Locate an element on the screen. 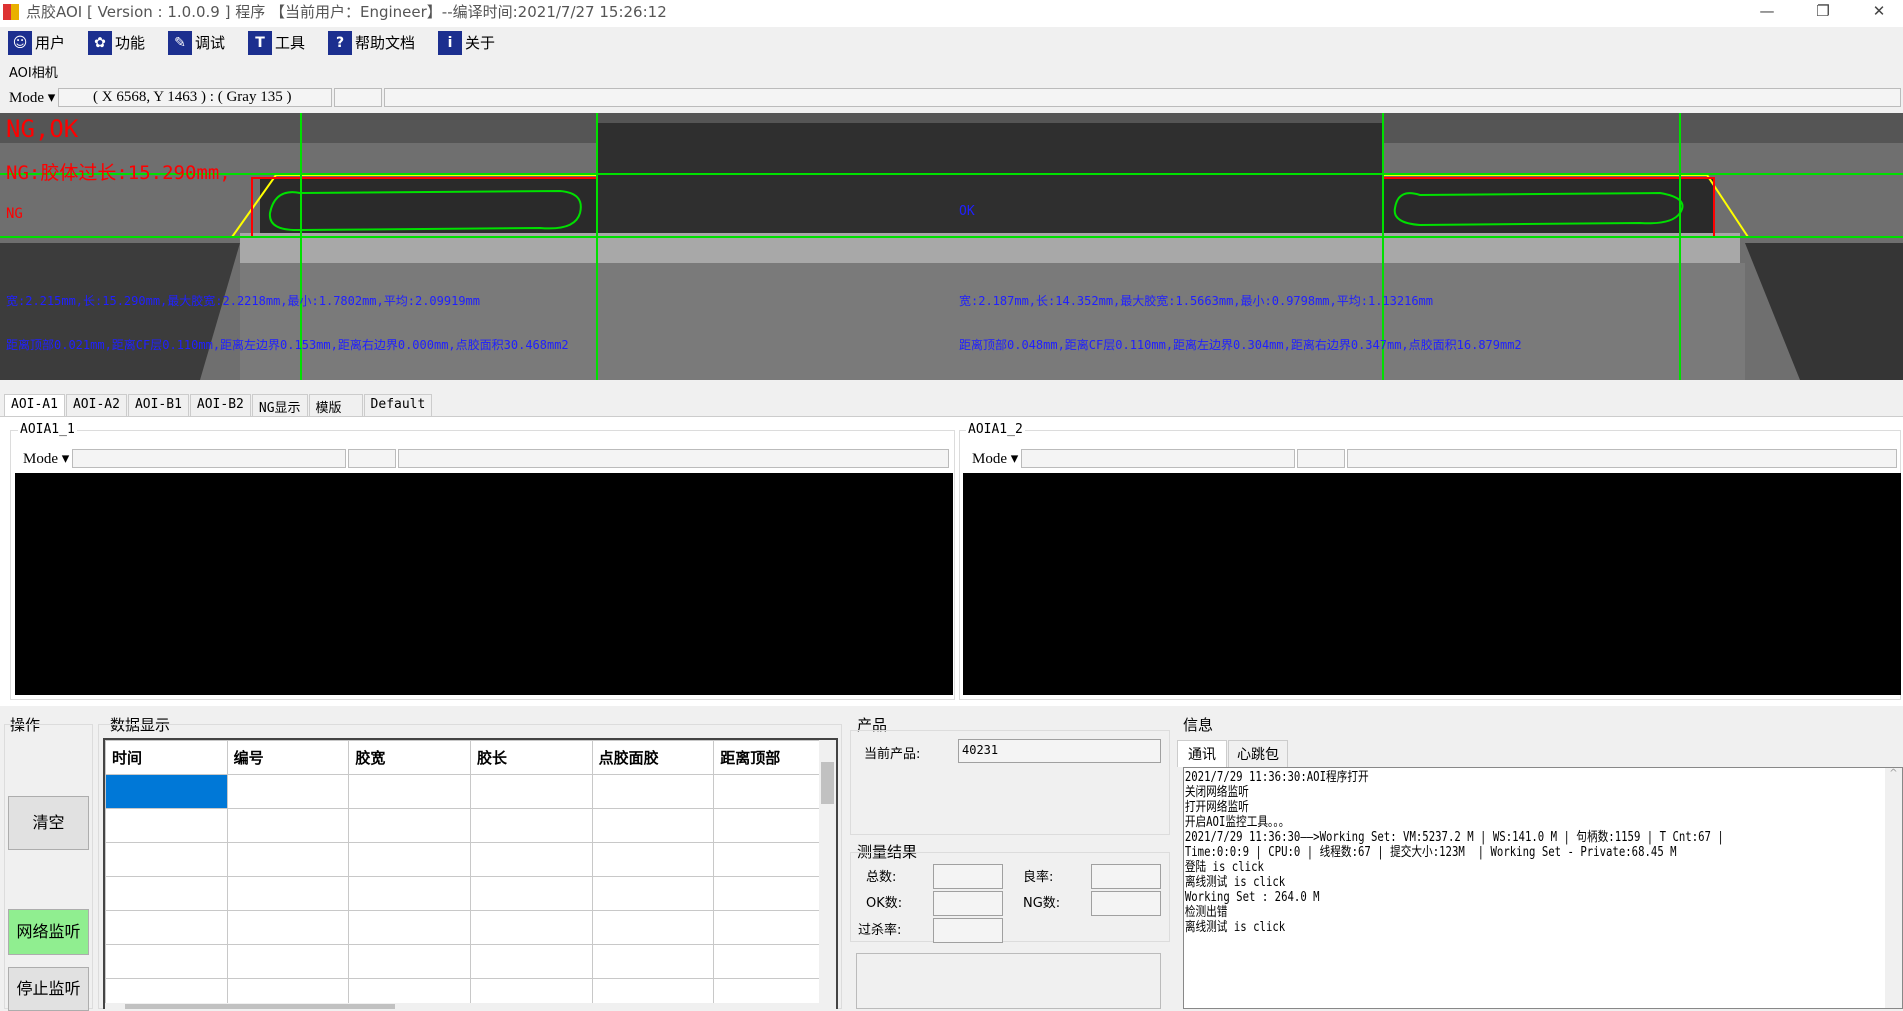 The height and width of the screenshot is (1011, 1903). debug-icon: ✎ is located at coordinates (180, 42).